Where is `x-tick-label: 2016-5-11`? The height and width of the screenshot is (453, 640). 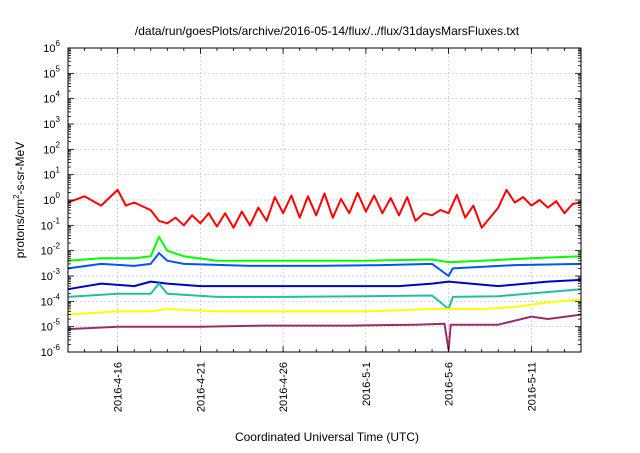
x-tick-label: 2016-5-11 is located at coordinates (532, 386).